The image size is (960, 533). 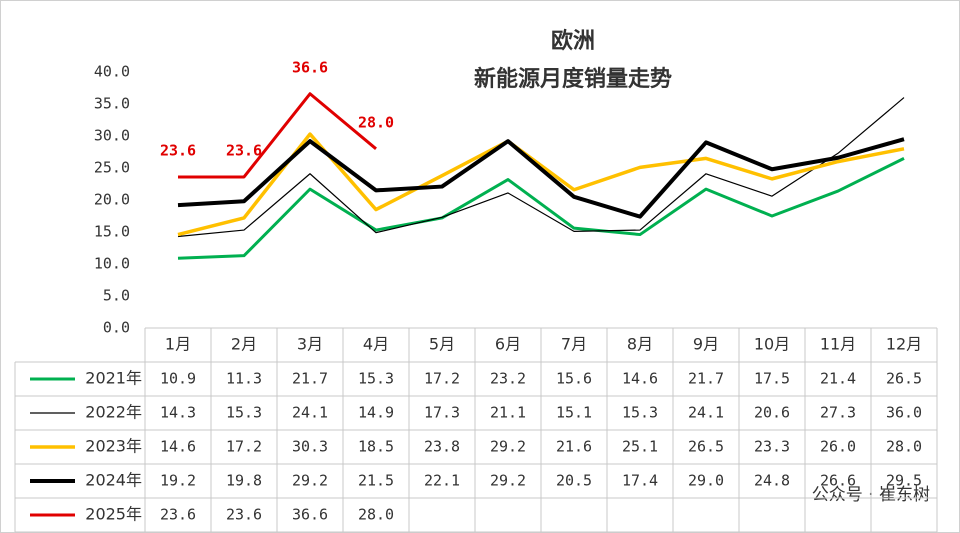 What do you see at coordinates (838, 344) in the screenshot?
I see `x-tick-label: 11月` at bounding box center [838, 344].